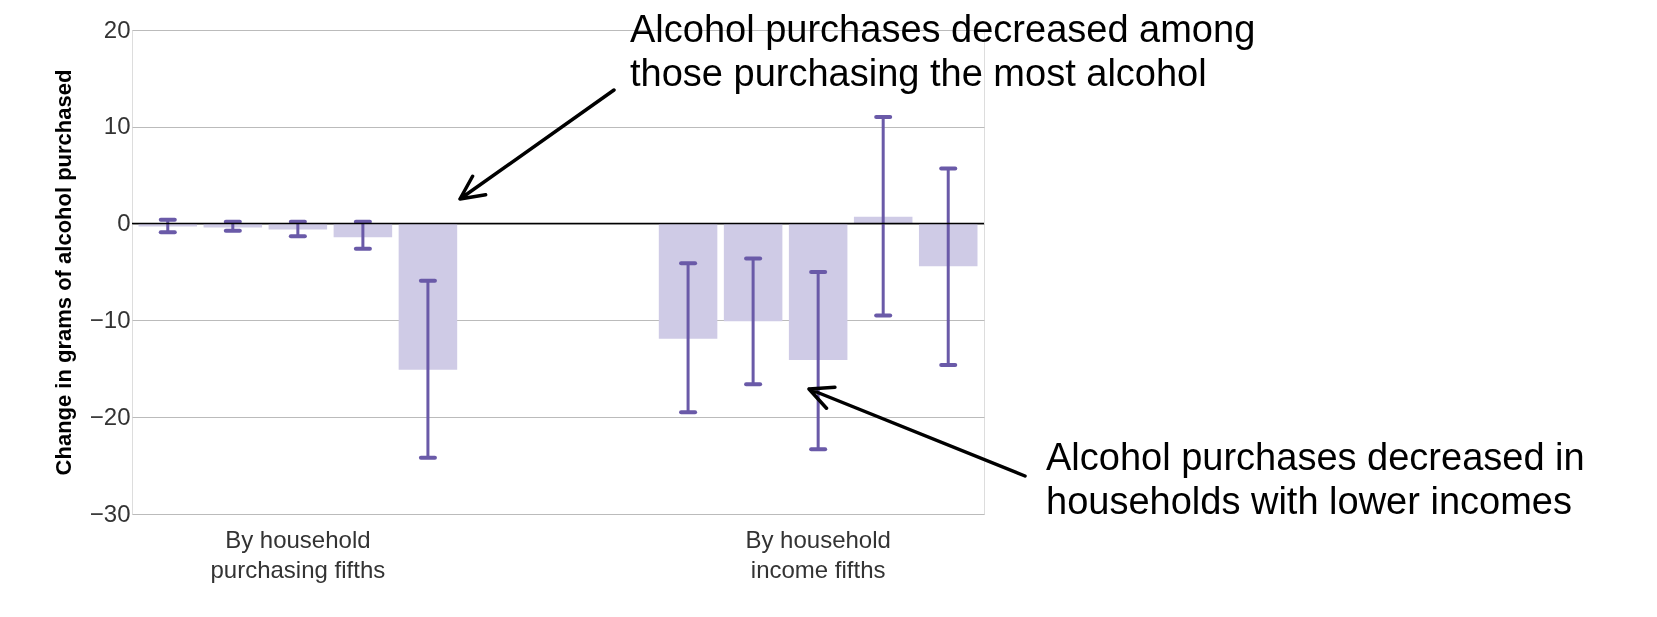 The image size is (1657, 617). I want to click on y-tick-label: 10, so click(117, 126).